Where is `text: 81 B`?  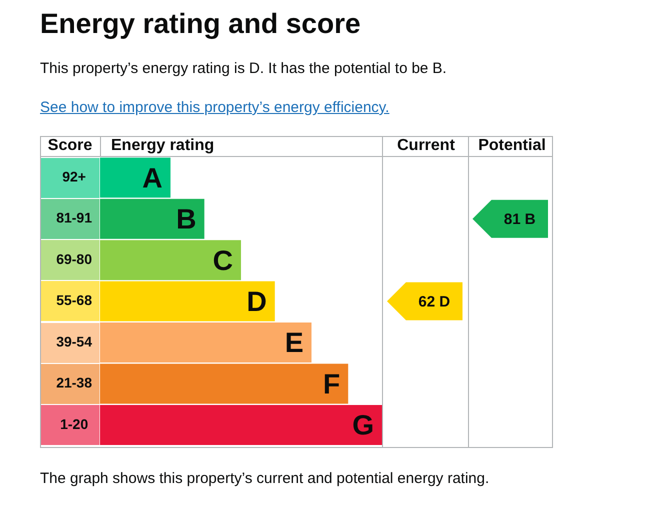 text: 81 B is located at coordinates (520, 219).